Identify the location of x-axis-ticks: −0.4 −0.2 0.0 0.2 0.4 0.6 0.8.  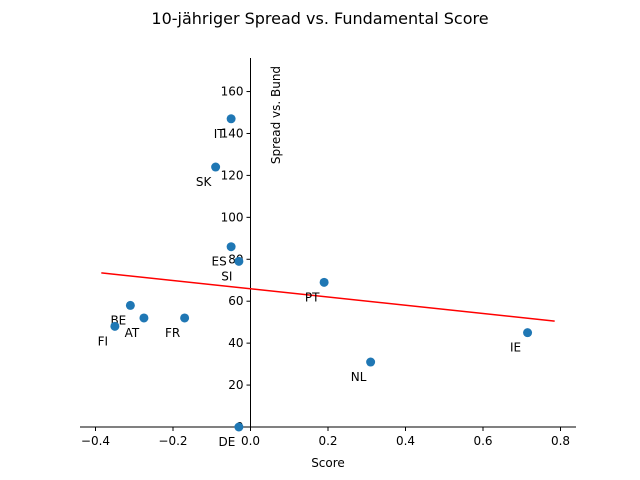
(325, 437).